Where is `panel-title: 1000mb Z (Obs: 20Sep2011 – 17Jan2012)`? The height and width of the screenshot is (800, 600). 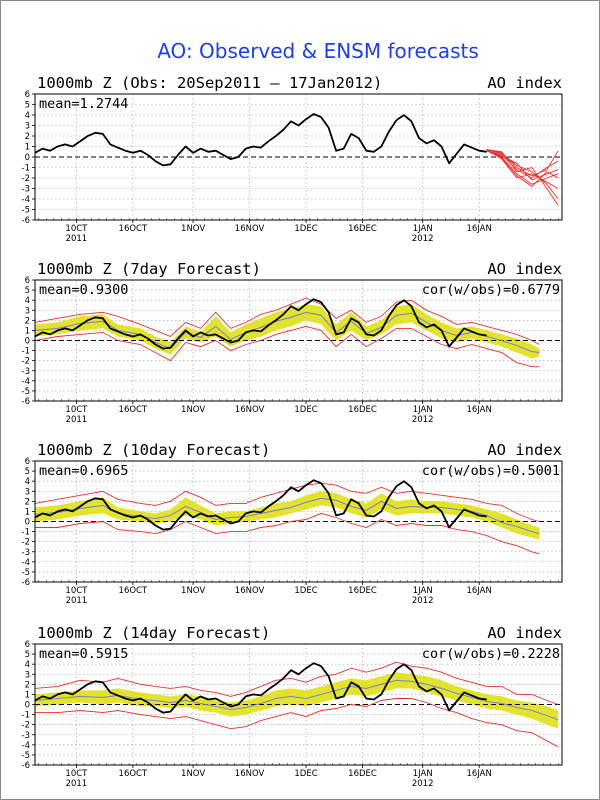
panel-title: 1000mb Z (Obs: 20Sep2011 – 17Jan2012) is located at coordinates (209, 83).